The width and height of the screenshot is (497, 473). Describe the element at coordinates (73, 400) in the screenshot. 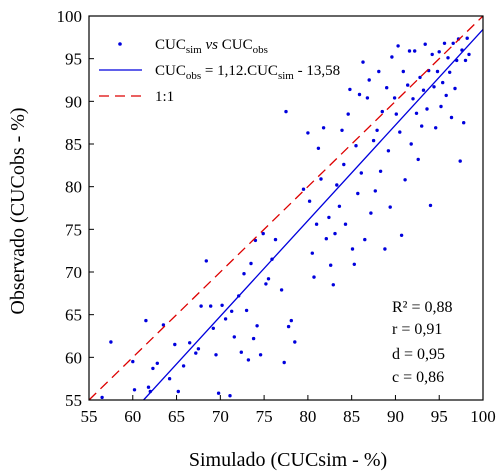

I see `y-tick-label: 55` at that location.